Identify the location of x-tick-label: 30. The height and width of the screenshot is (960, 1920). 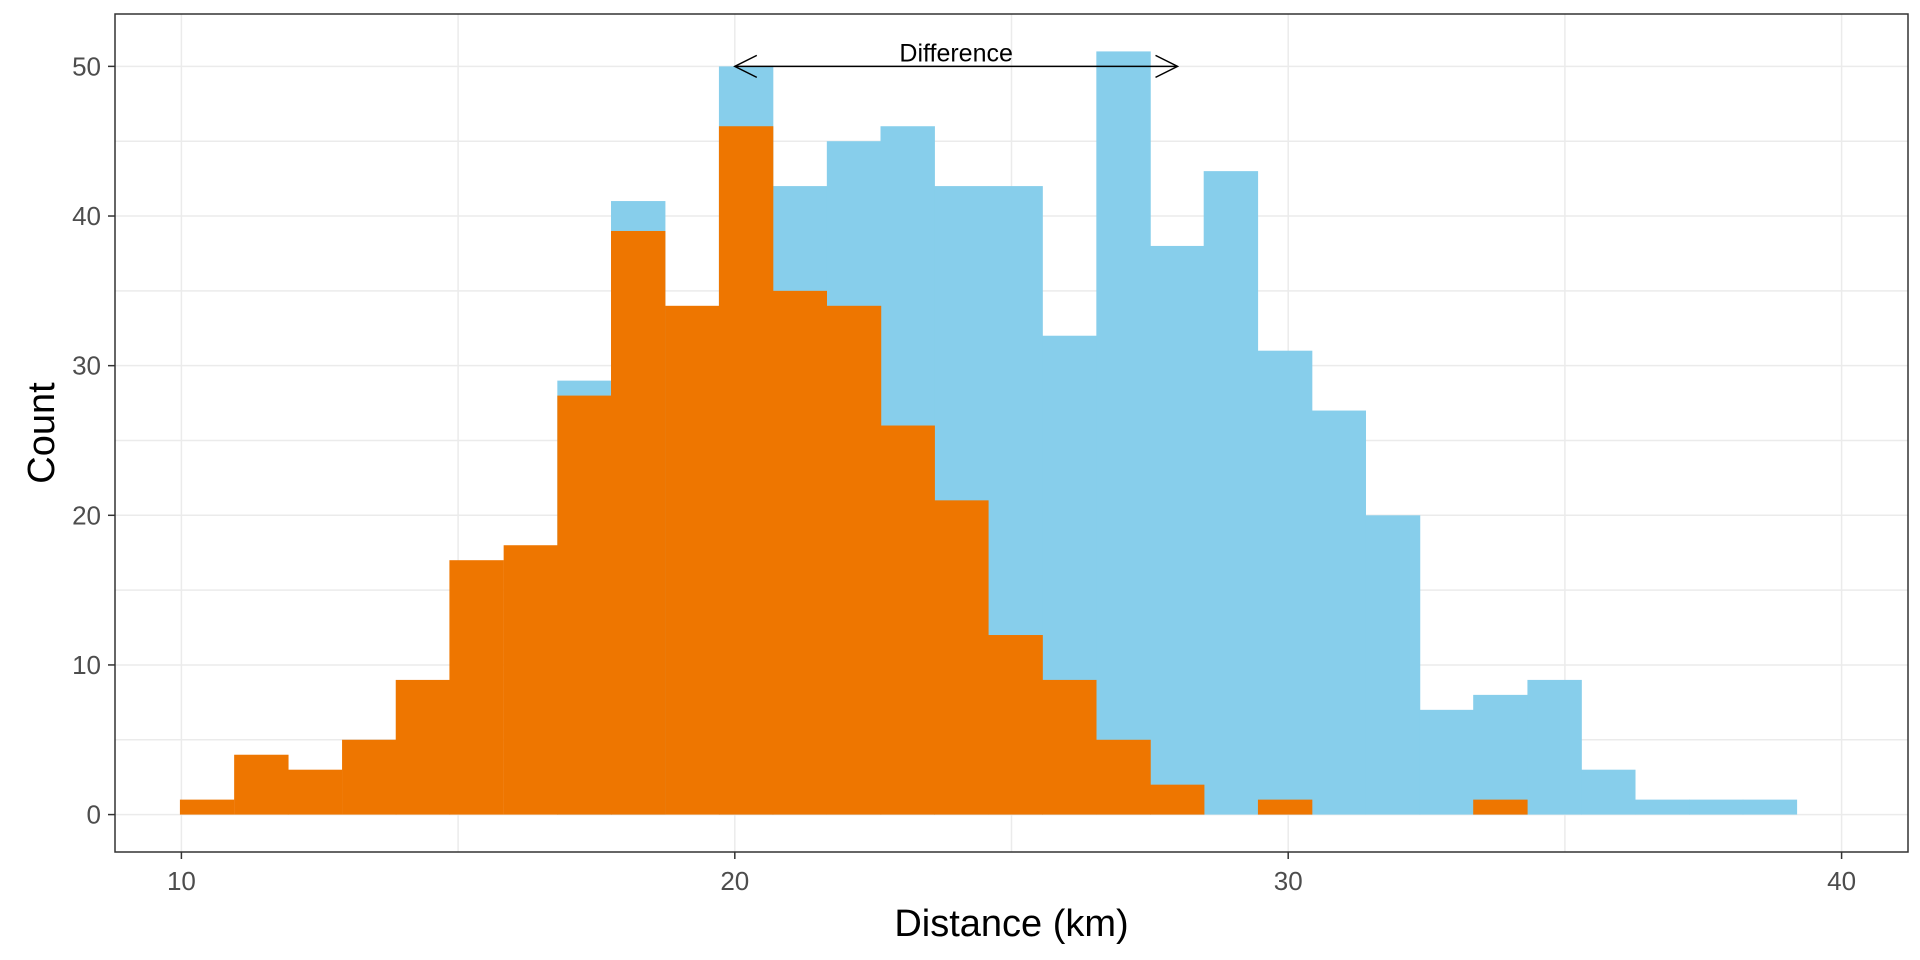
(1288, 881).